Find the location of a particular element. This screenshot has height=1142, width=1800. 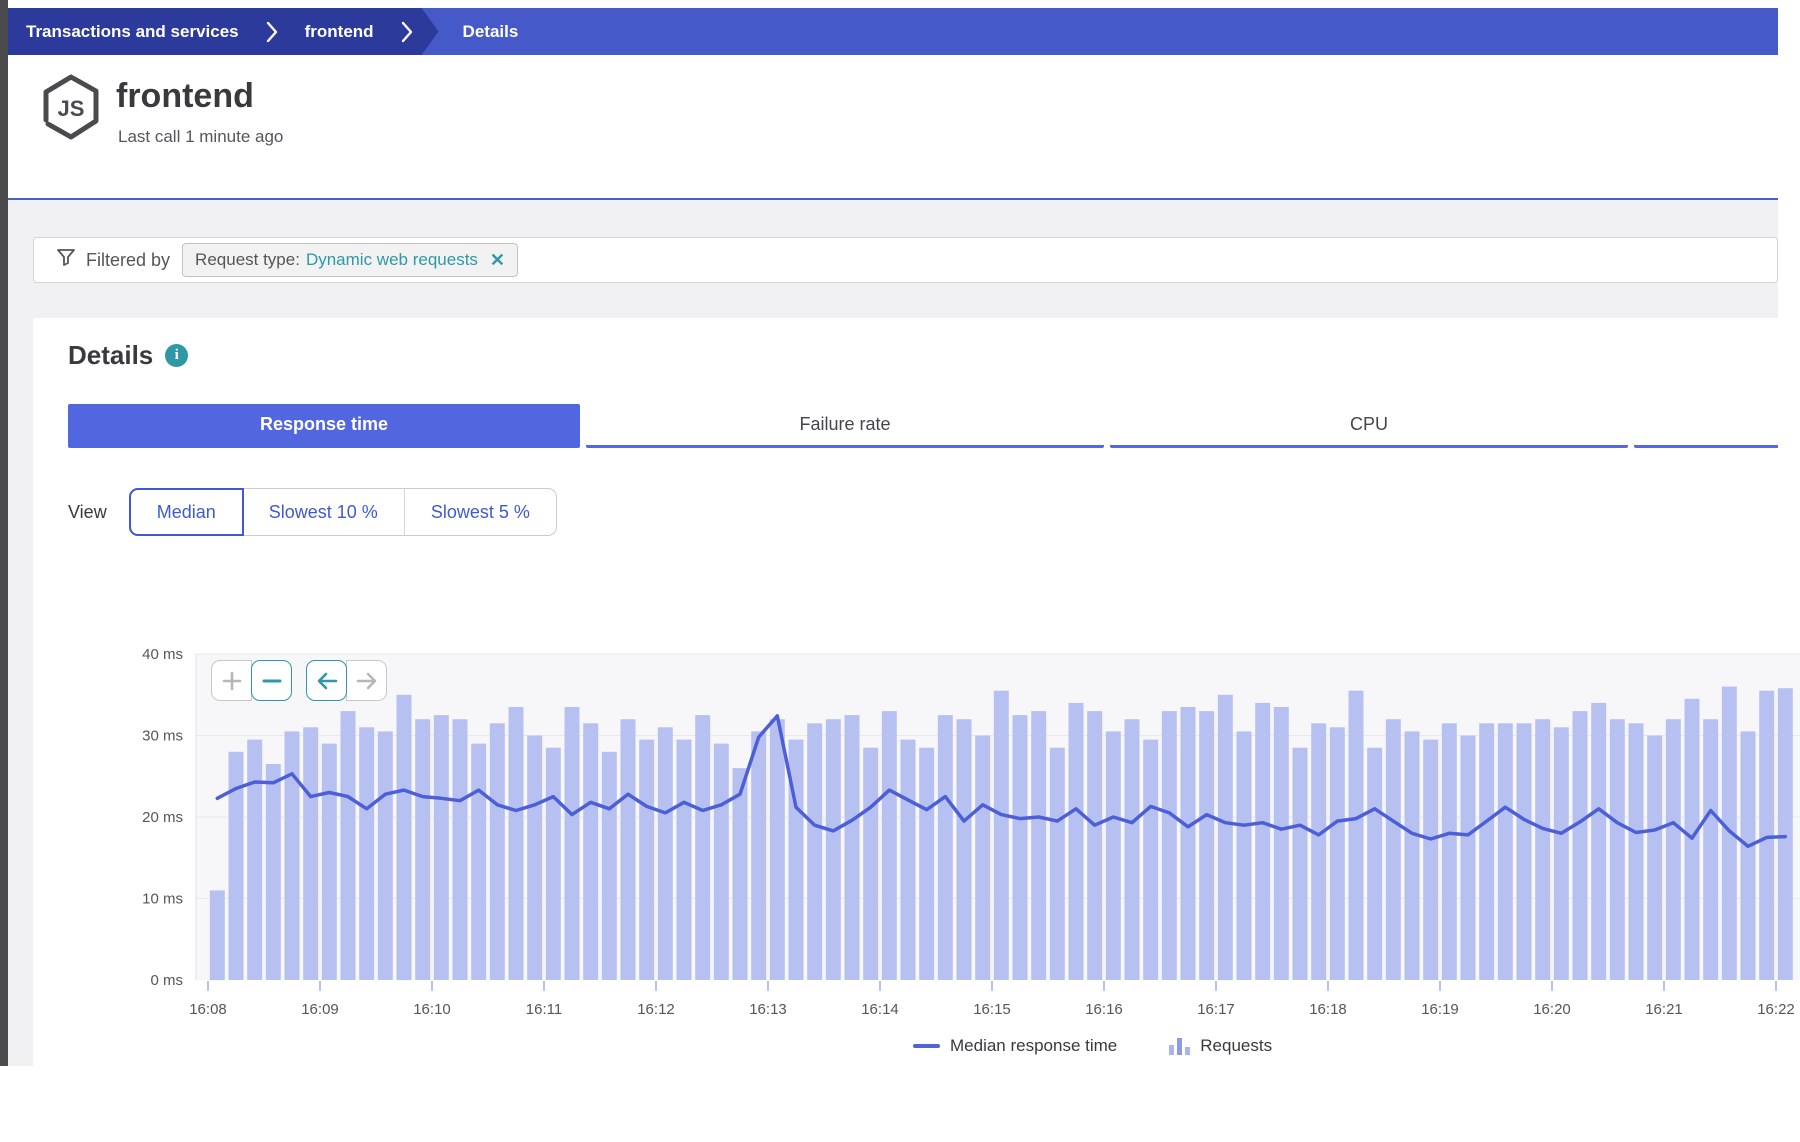

svg-text: 16:10 is located at coordinates (432, 1009).